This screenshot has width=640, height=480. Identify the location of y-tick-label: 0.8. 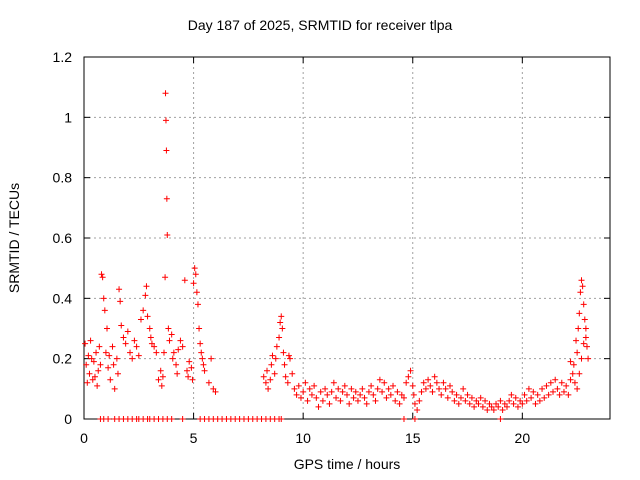
(63, 178).